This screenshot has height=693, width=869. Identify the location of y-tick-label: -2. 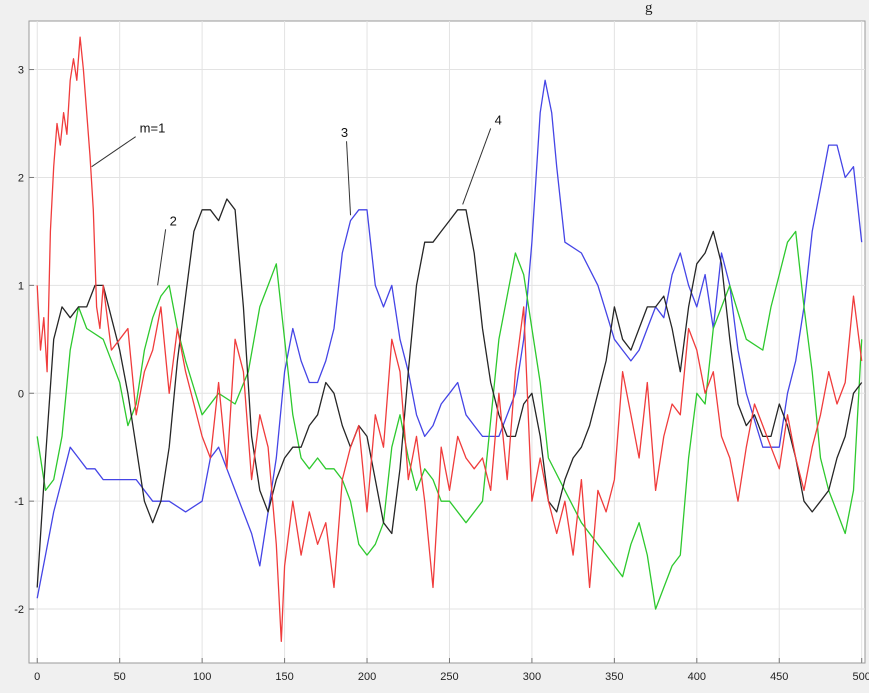
(19, 610).